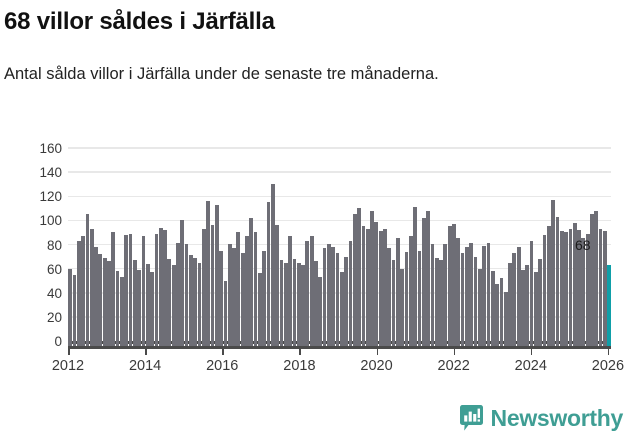 The height and width of the screenshot is (439, 631). I want to click on bar-highlighted, so click(609, 305).